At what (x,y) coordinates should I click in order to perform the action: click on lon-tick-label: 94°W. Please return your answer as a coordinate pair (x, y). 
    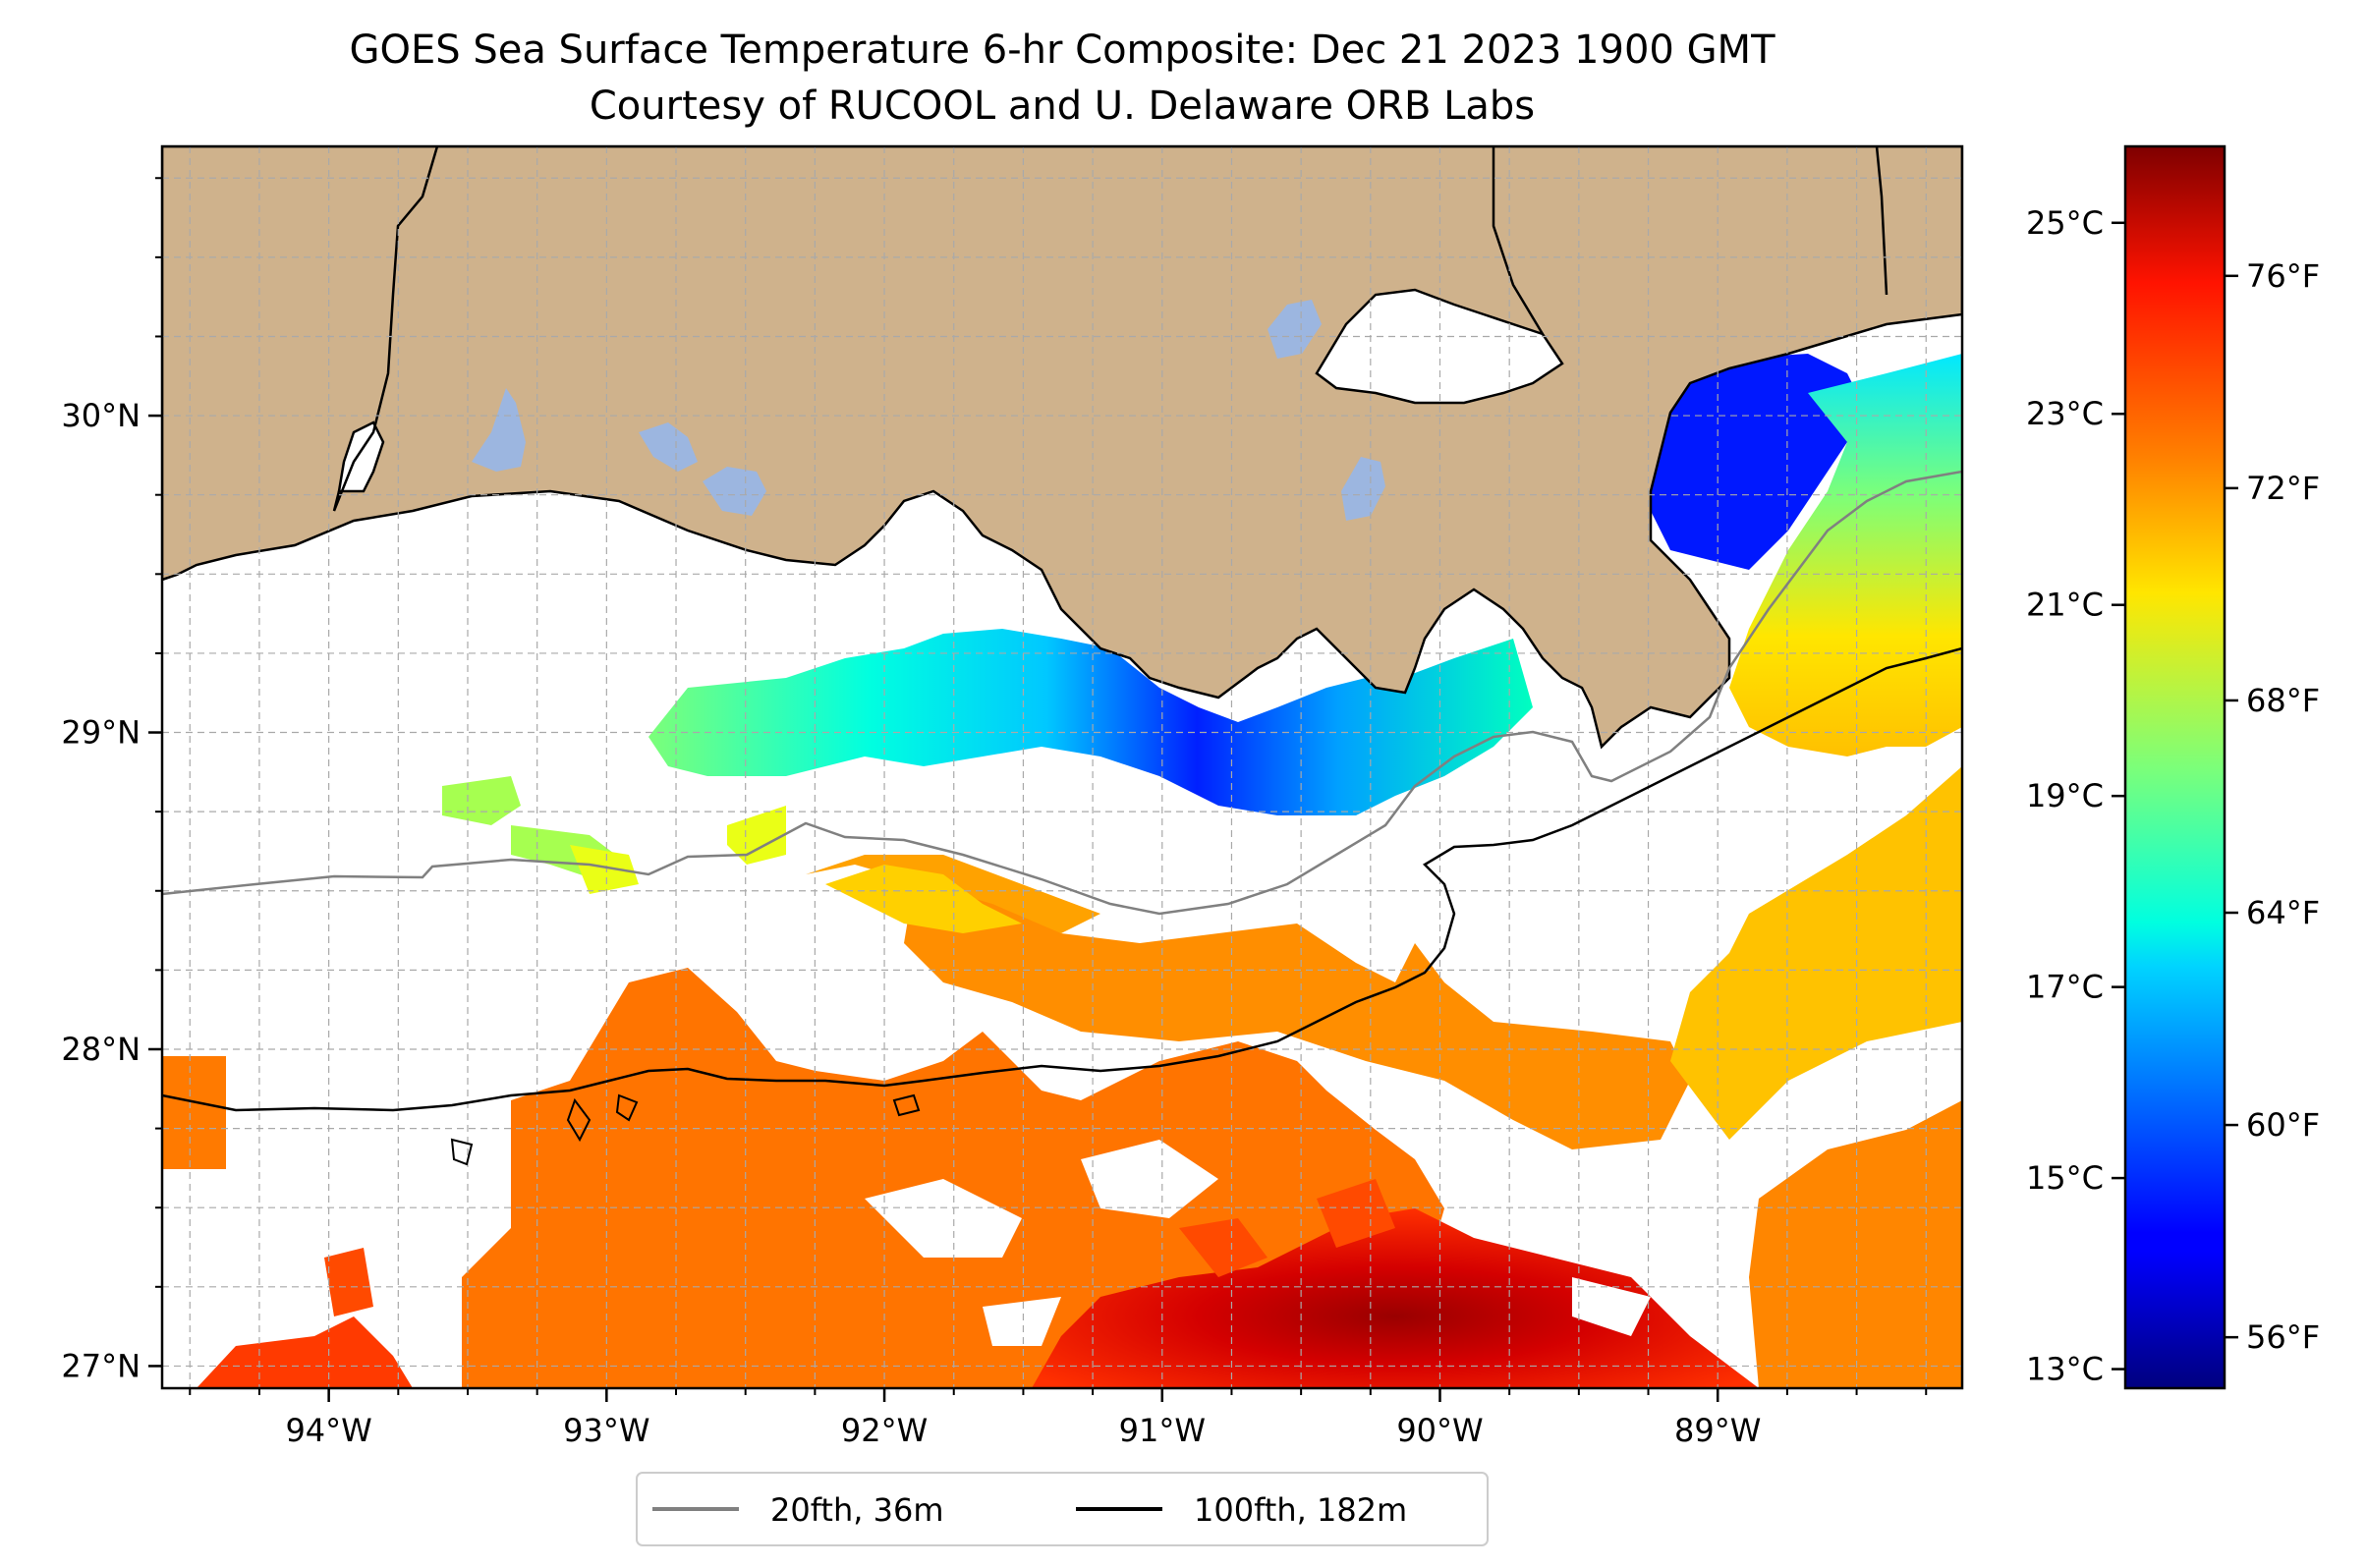
    Looking at the image, I should click on (328, 1430).